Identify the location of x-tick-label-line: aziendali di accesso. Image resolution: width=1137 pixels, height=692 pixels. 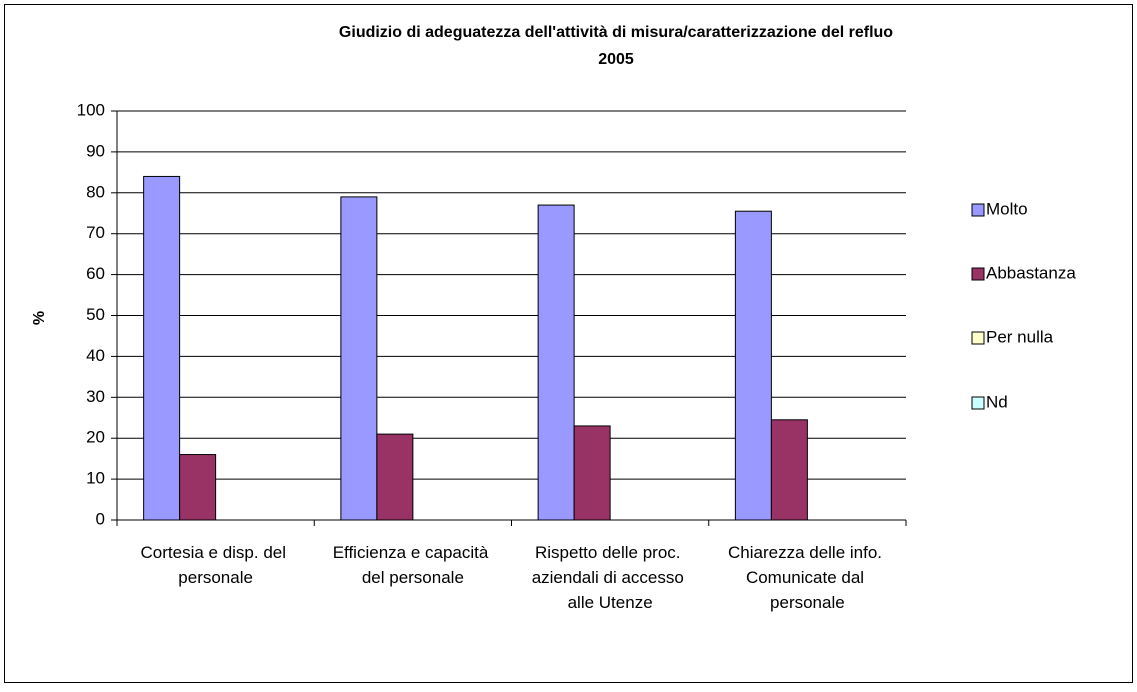
(610, 577).